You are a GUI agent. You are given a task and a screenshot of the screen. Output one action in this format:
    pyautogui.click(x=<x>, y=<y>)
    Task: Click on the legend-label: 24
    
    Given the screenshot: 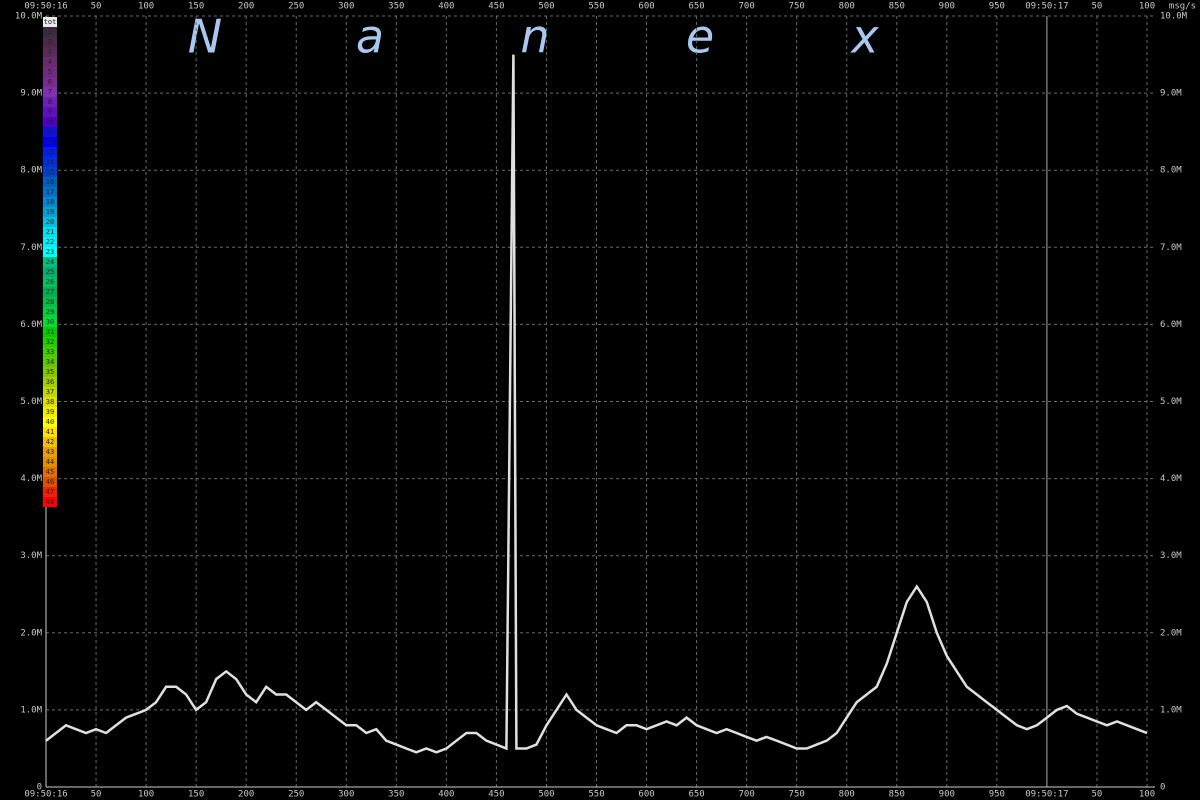 What is the action you would take?
    pyautogui.click(x=50, y=262)
    